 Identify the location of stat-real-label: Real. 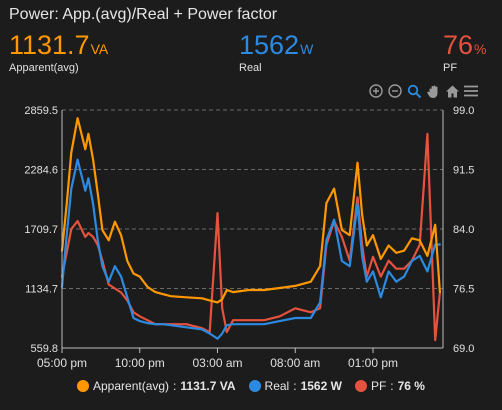
(250, 68).